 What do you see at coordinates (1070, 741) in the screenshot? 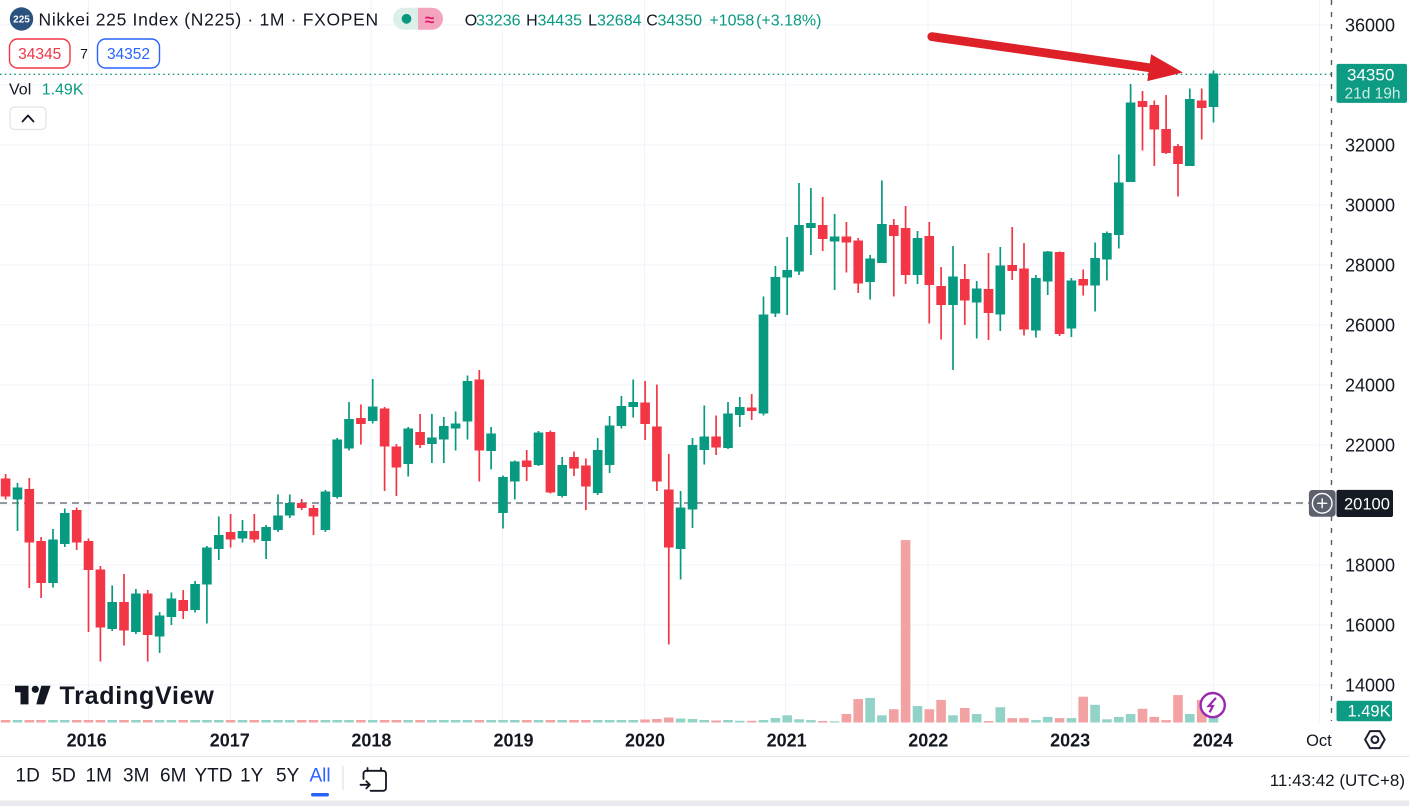
I see `svg-text: 2023` at bounding box center [1070, 741].